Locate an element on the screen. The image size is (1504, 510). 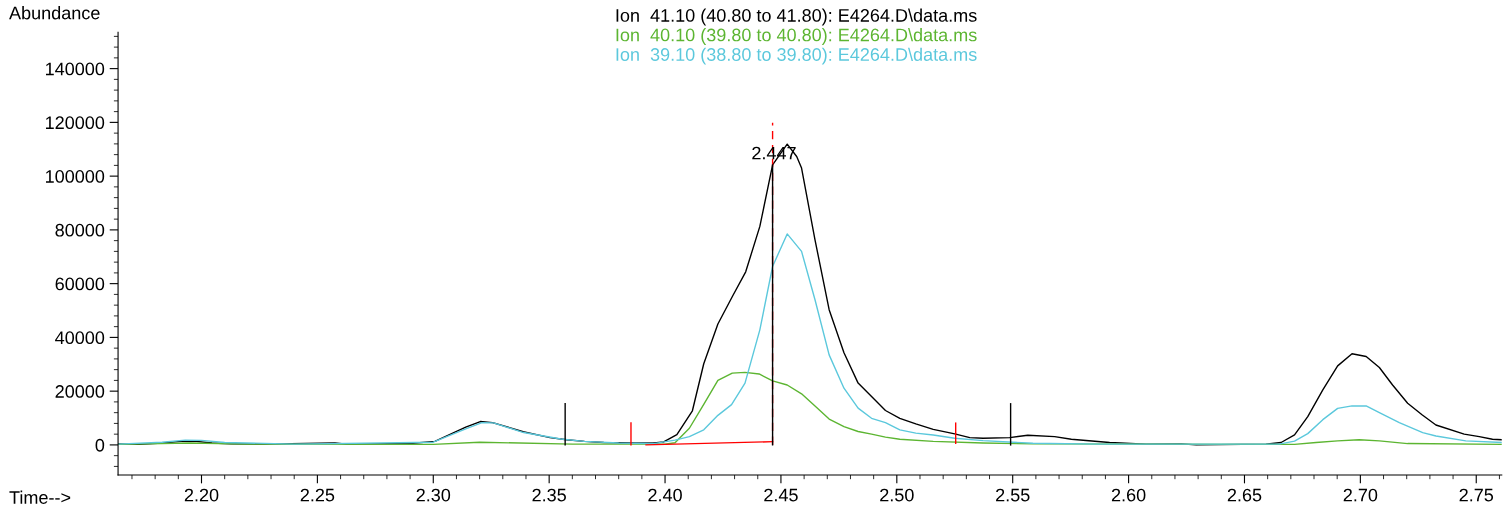
x-tick-label: 2.55 is located at coordinates (1013, 495).